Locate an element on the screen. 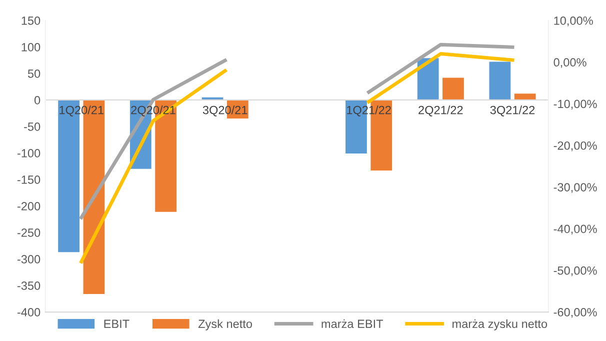 This screenshot has width=606, height=341. y-tick-label: 0 is located at coordinates (37, 100).